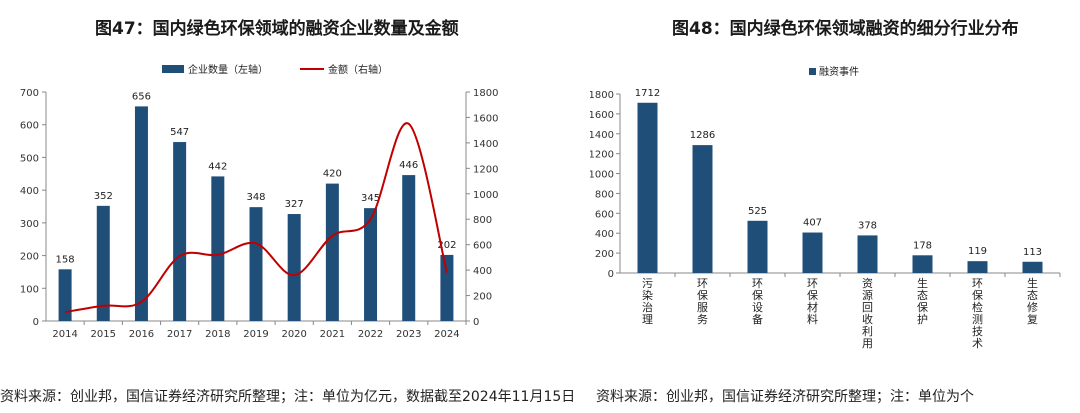 The height and width of the screenshot is (413, 1080). I want to click on left-tick-label: 600, so click(29, 126).